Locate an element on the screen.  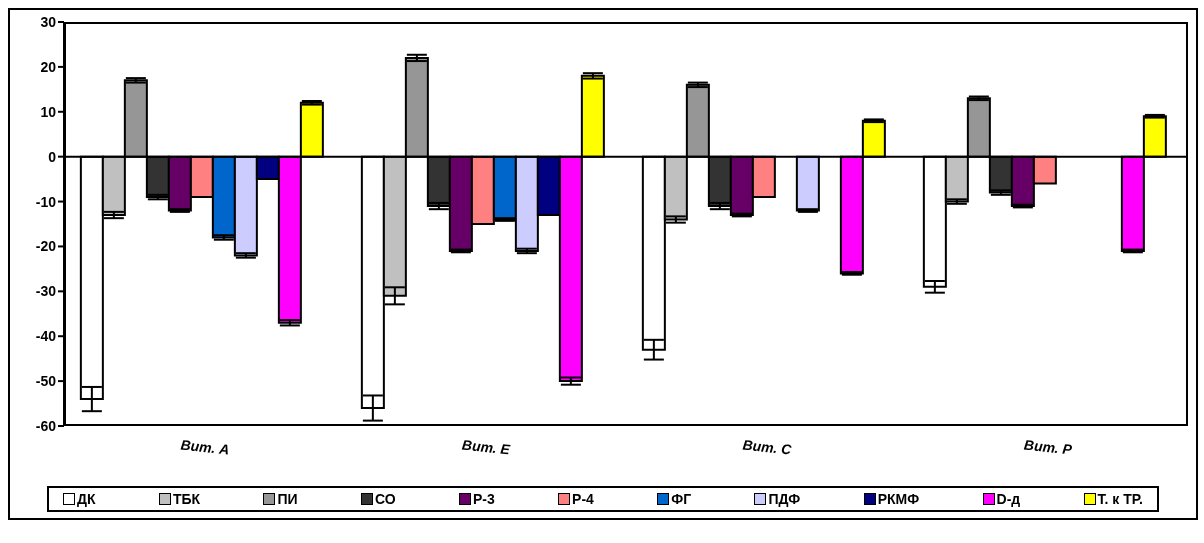
legend-label: Р-3 is located at coordinates (483, 499).